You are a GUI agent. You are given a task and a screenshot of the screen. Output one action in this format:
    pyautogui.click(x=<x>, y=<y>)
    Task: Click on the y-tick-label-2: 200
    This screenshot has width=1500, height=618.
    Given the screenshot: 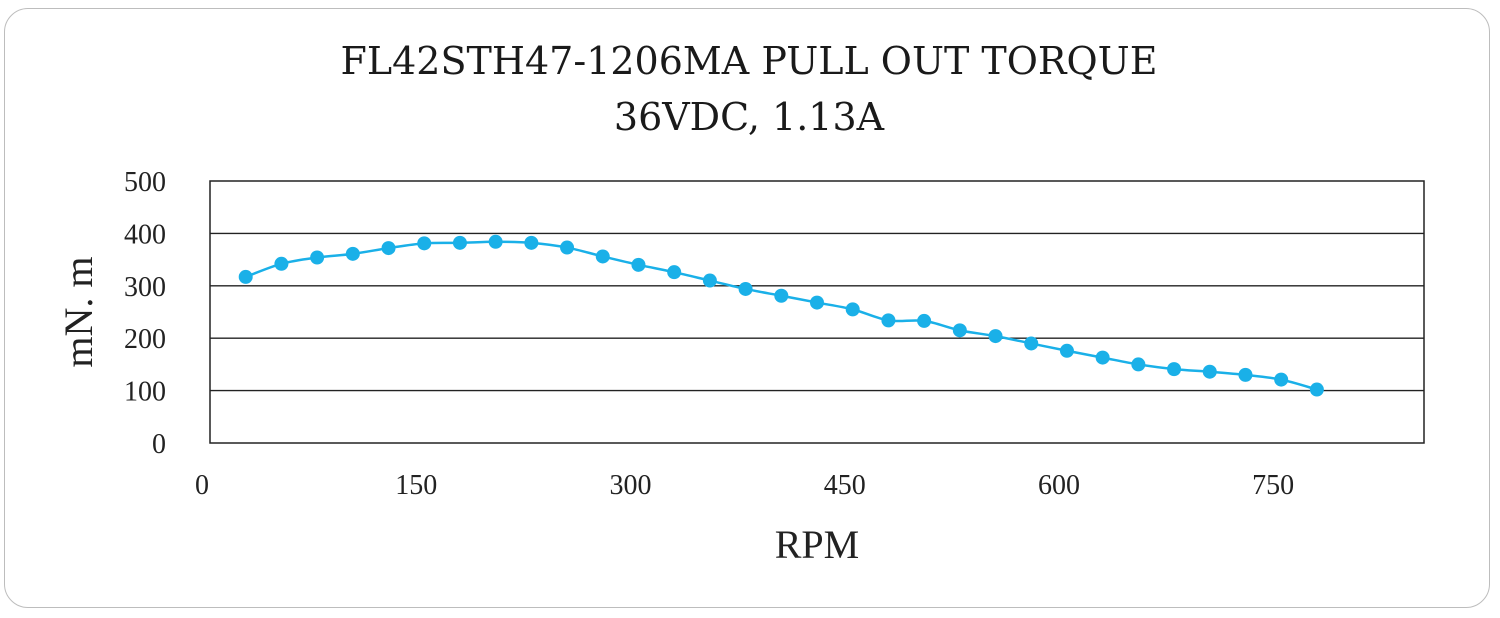 What is the action you would take?
    pyautogui.click(x=145, y=339)
    